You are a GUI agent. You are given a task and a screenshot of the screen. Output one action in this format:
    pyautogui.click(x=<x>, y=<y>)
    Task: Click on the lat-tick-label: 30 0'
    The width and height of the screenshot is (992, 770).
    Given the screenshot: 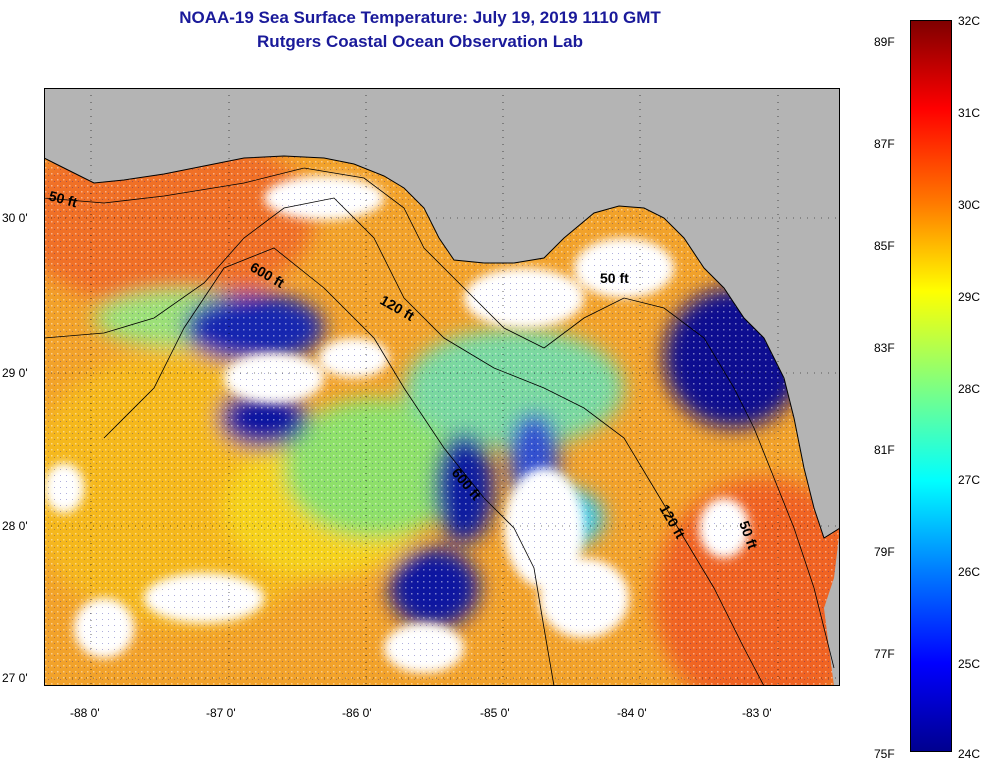 What is the action you would take?
    pyautogui.click(x=15, y=218)
    